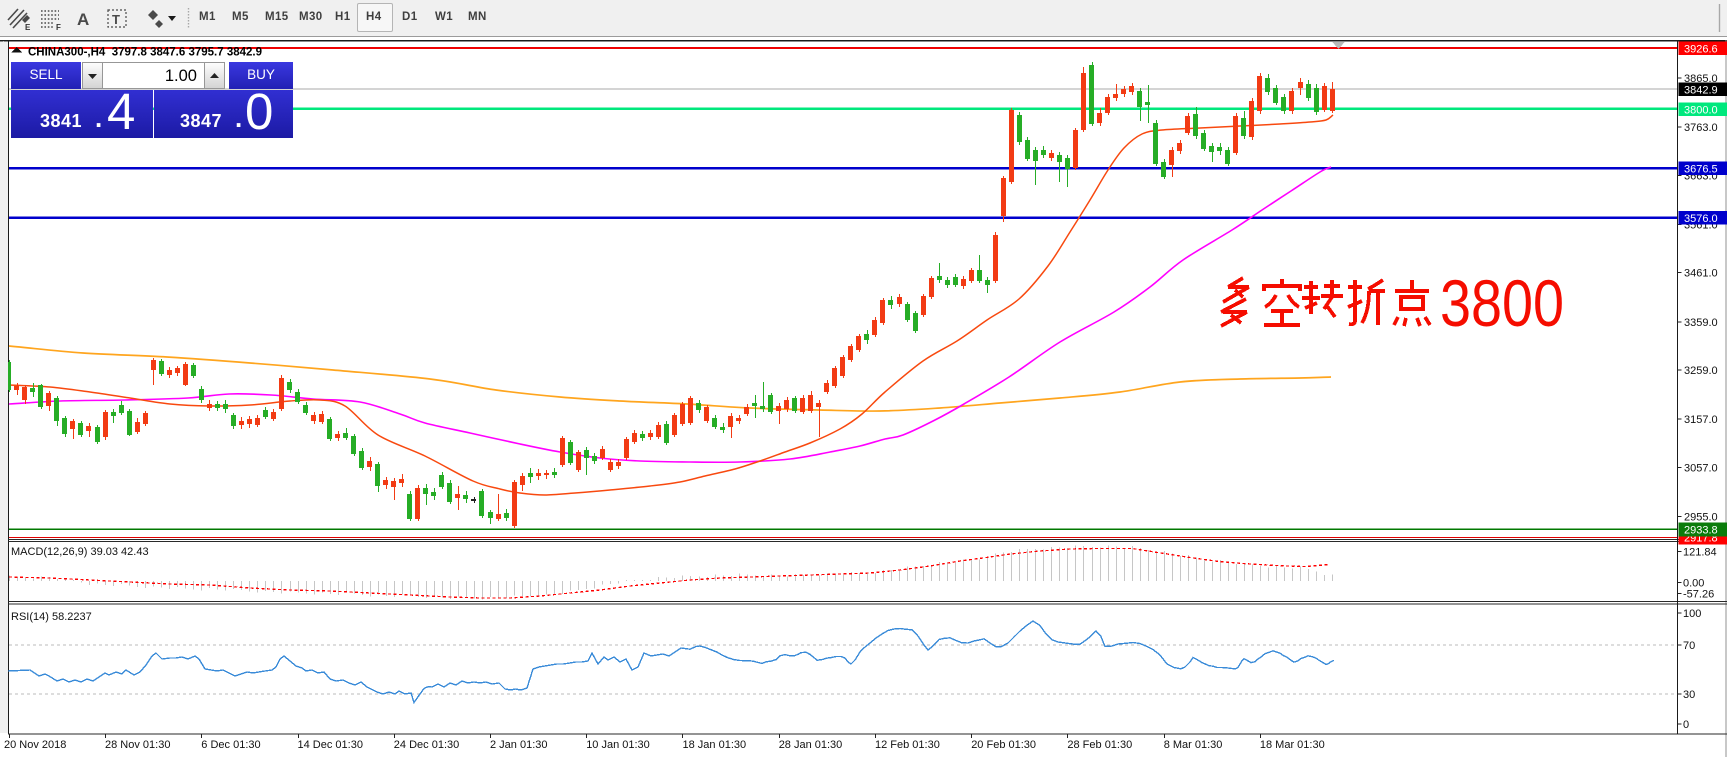  Describe the element at coordinates (1686, 725) in the screenshot. I see `svg-text: 0` at that location.